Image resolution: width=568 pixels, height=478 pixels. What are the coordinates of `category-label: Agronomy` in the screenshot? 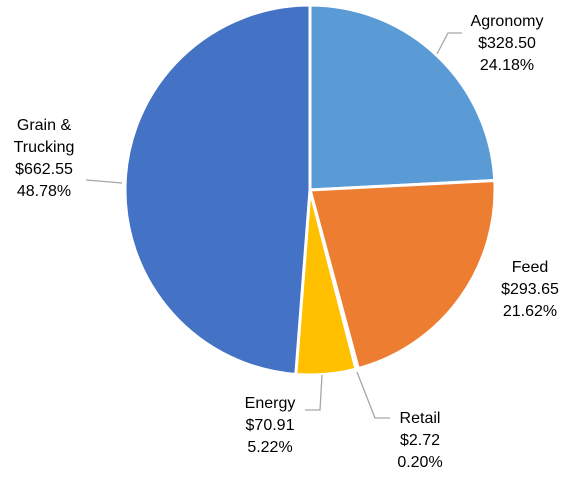 It's located at (507, 21).